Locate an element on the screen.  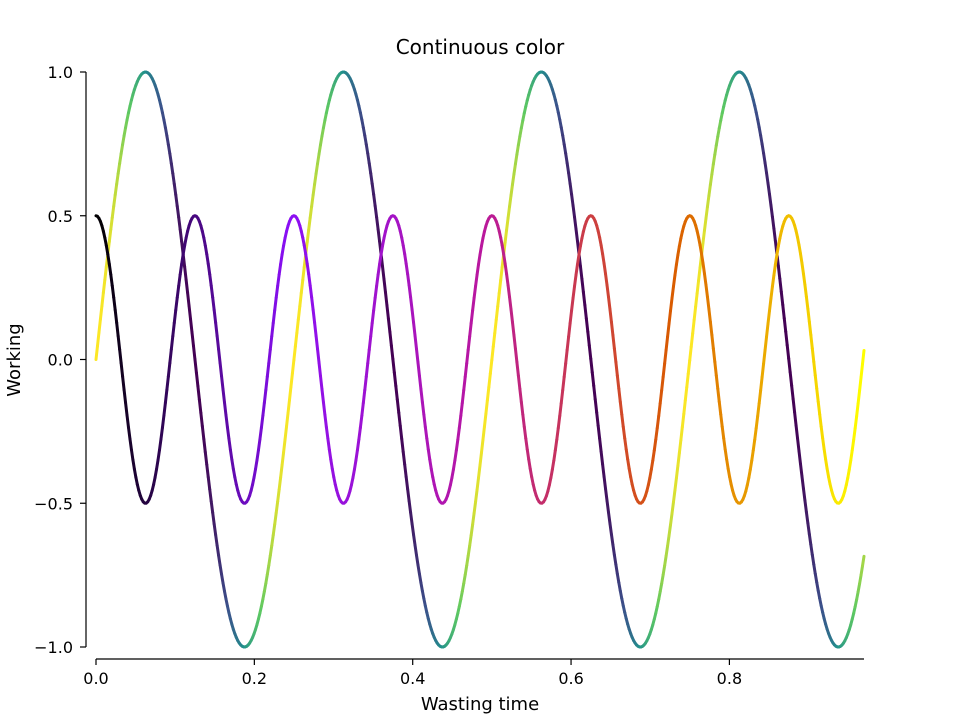
x-tick-label: 0.2 is located at coordinates (254, 678).